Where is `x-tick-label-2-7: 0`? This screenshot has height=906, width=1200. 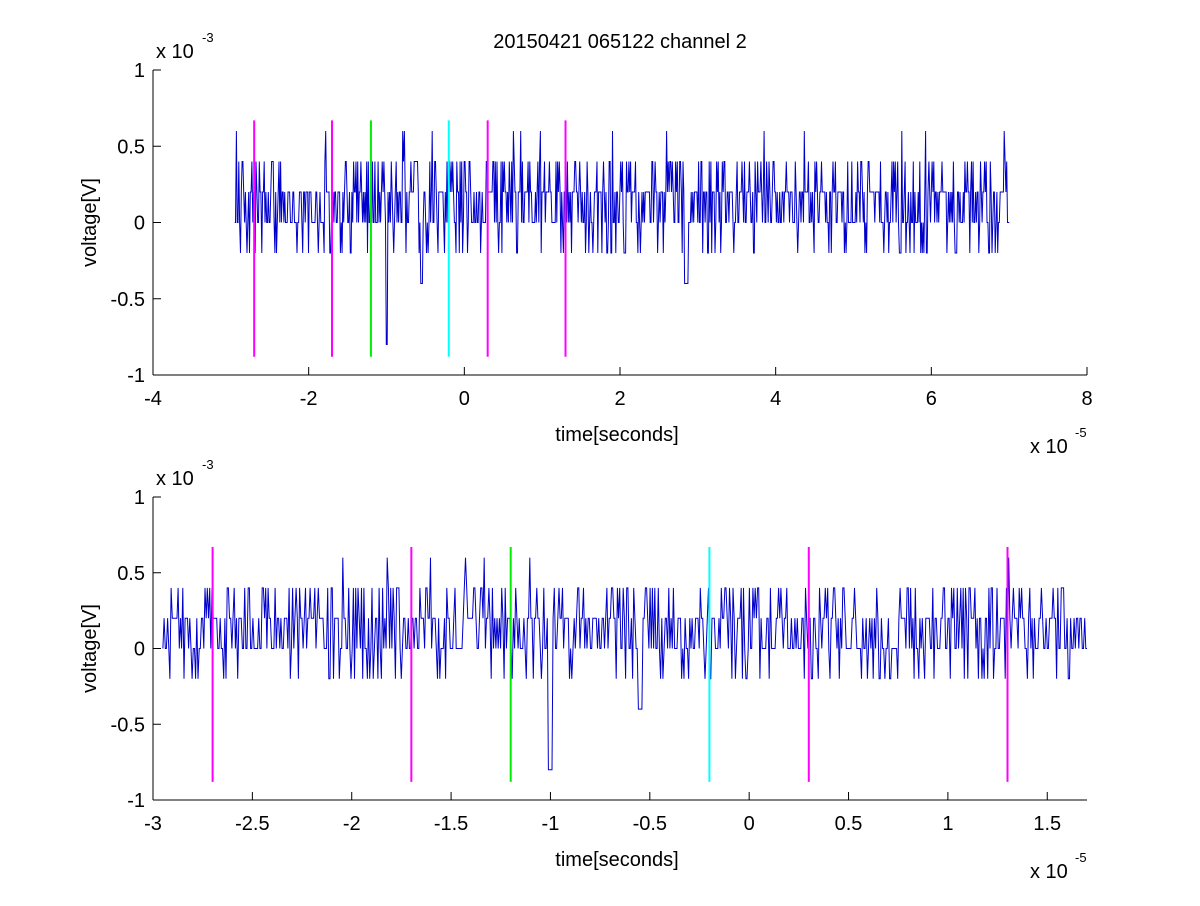
x-tick-label-2-7: 0 is located at coordinates (749, 824).